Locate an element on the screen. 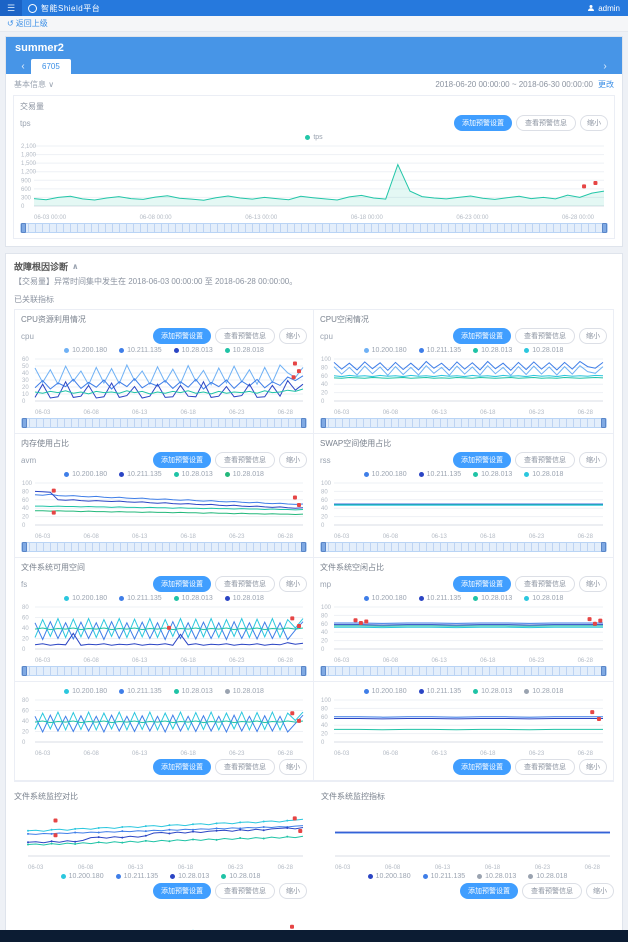 Image resolution: width=628 pixels, height=942 pixels. chevron-up-icon: ∧ is located at coordinates (75, 266).